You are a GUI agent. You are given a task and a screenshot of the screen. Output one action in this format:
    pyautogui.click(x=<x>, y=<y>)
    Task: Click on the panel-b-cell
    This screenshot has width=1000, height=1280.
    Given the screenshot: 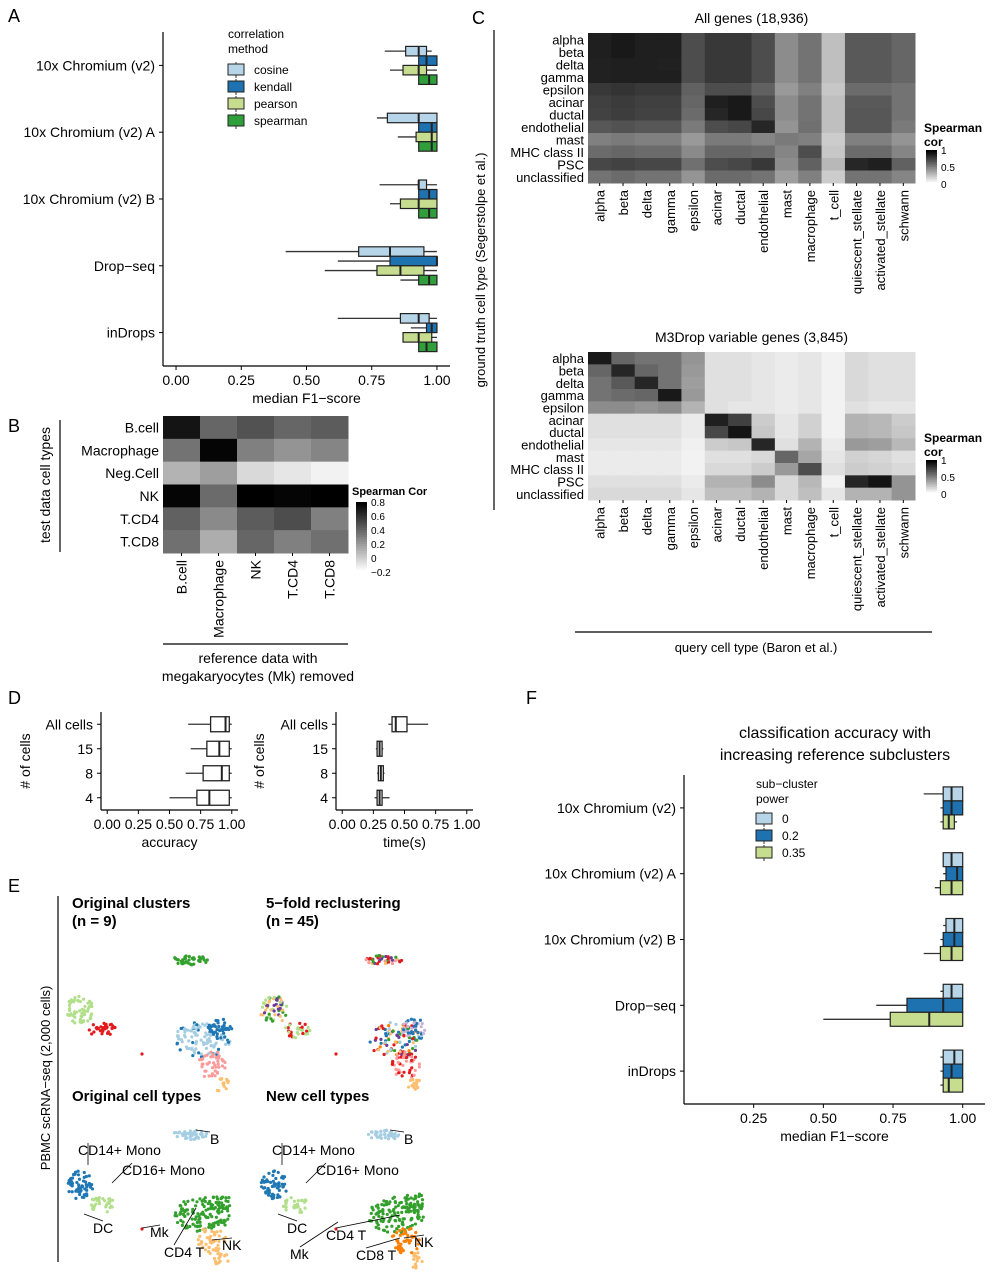 What is the action you would take?
    pyautogui.click(x=293, y=428)
    